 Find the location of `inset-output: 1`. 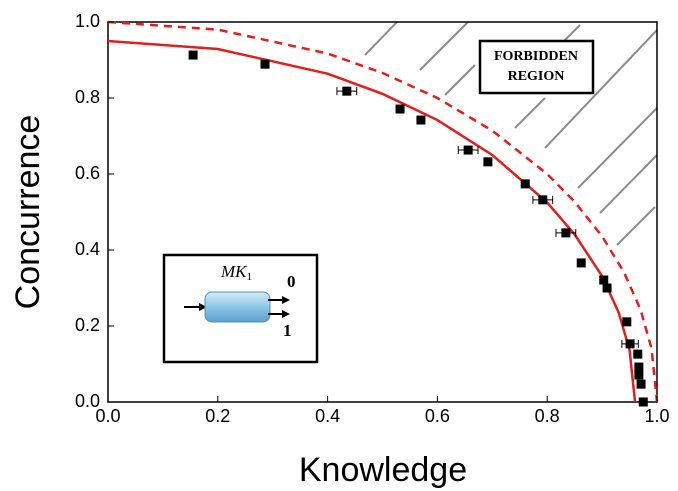

inset-output: 1 is located at coordinates (287, 330).